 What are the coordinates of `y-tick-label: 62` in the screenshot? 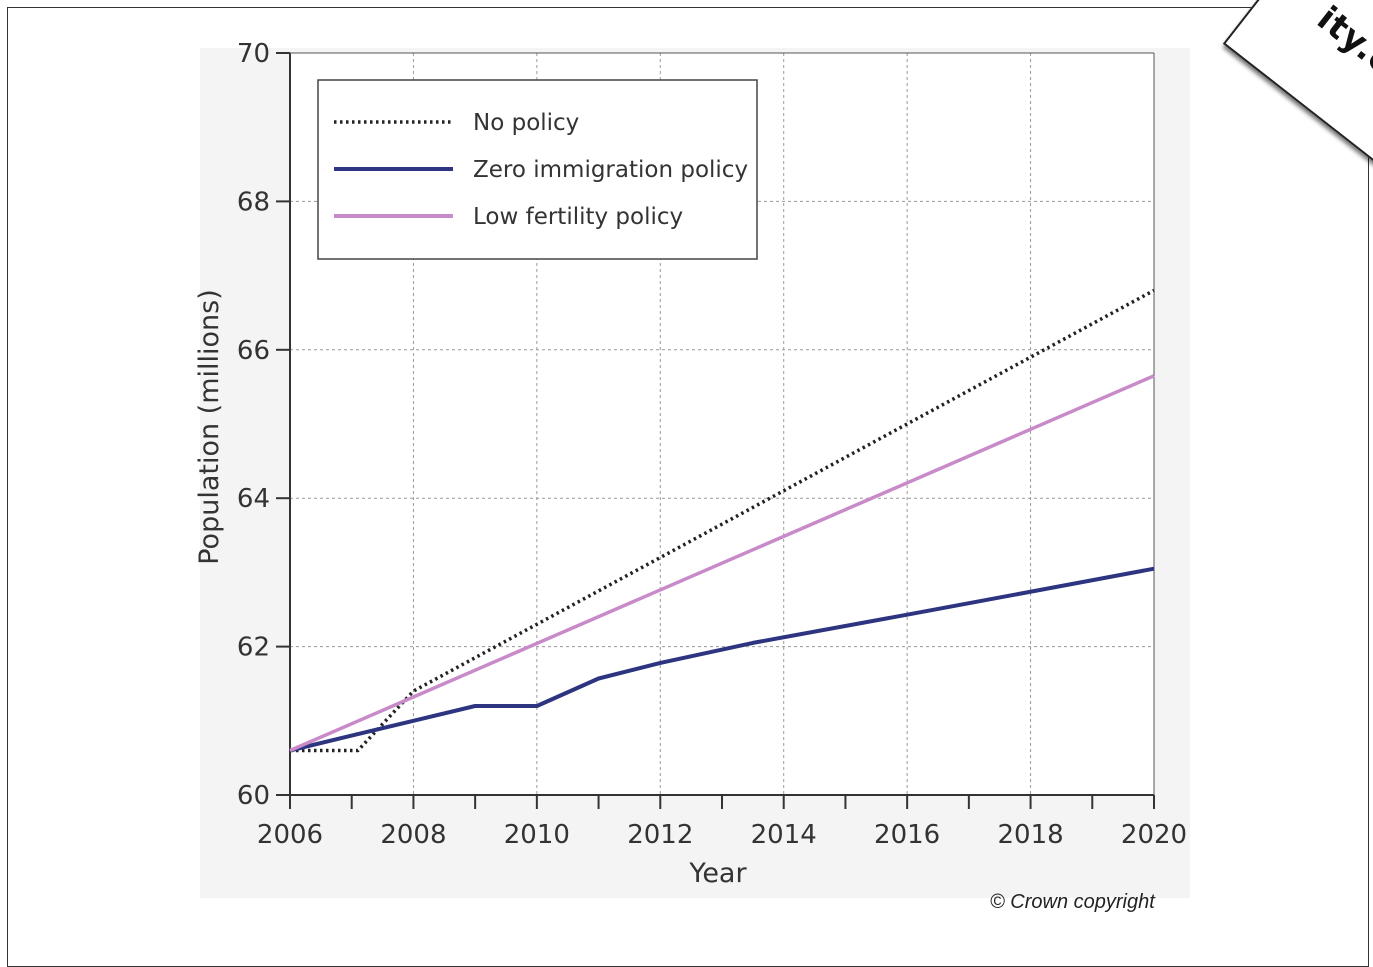 It's located at (253, 648).